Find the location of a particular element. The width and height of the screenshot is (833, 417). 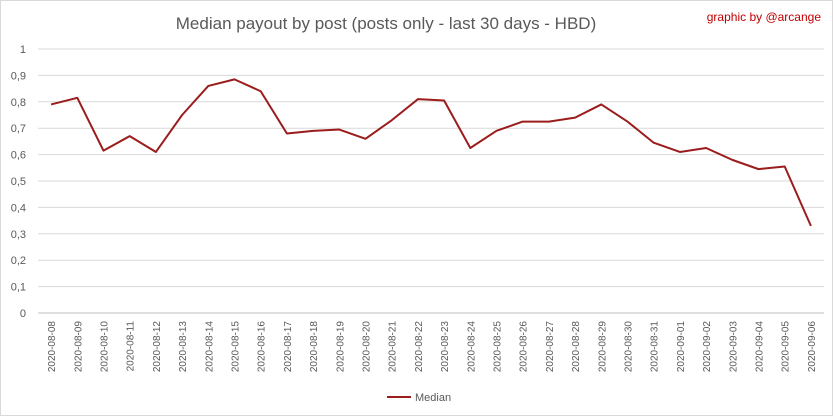

x-tick-label: 2020-08-08 is located at coordinates (52, 347).